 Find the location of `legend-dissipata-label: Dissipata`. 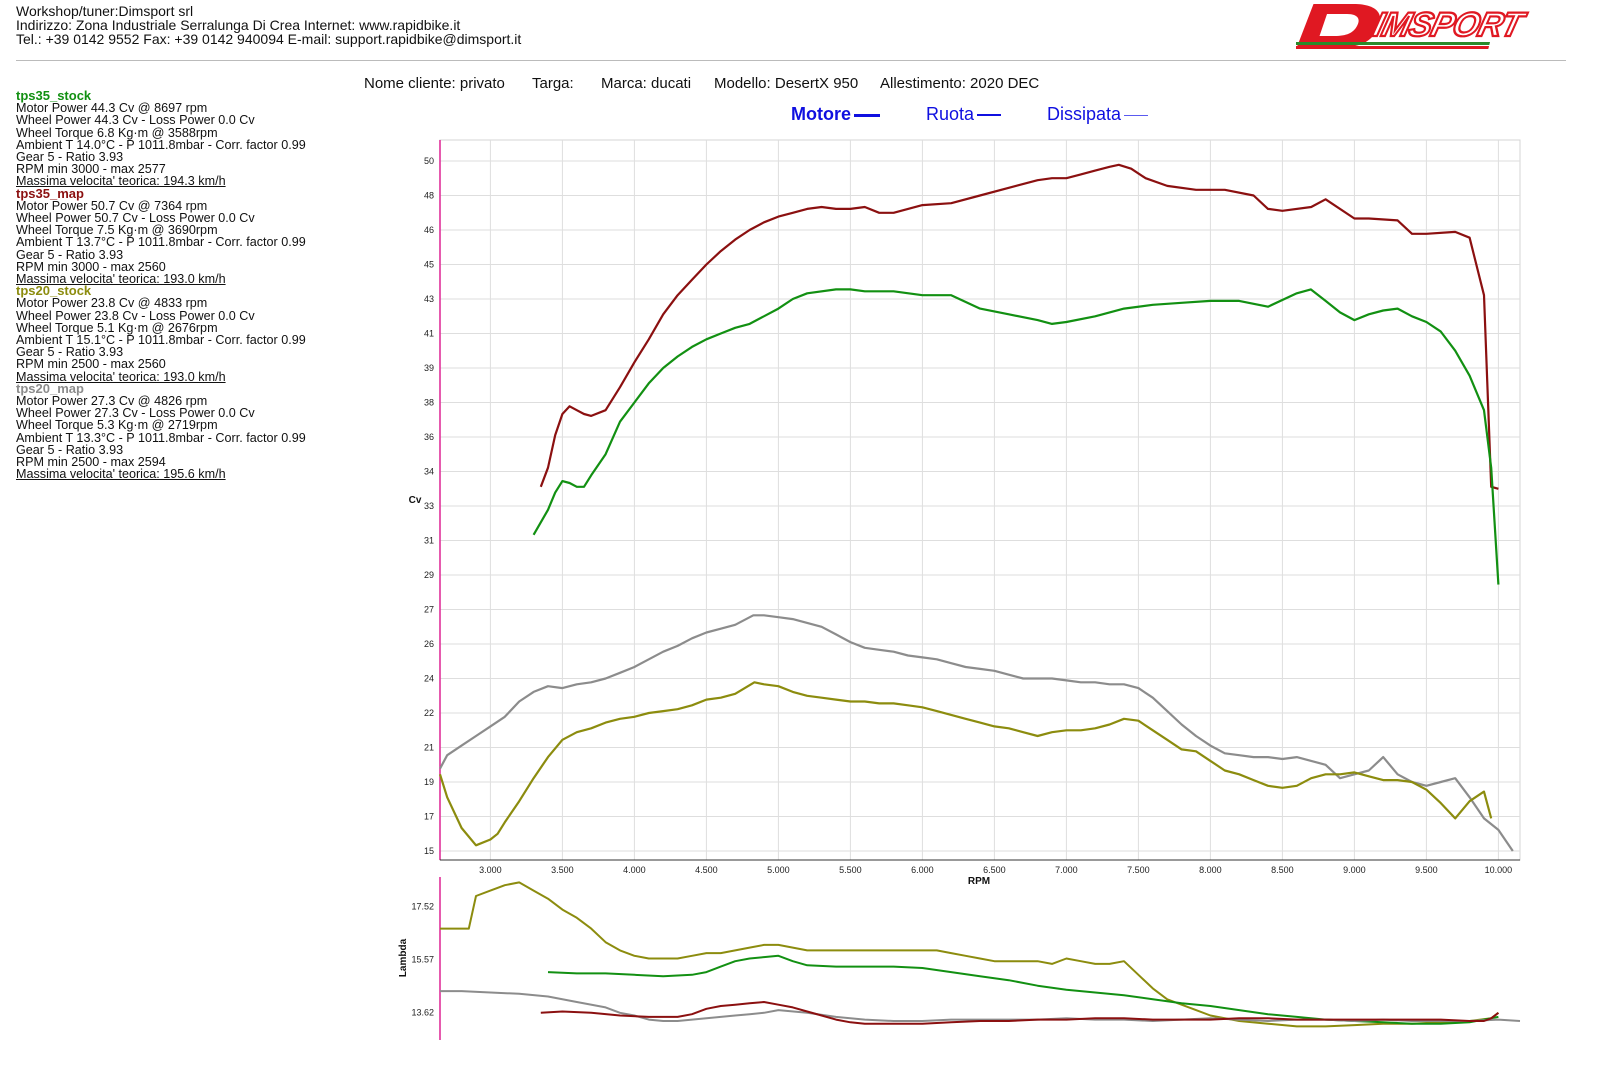

legend-dissipata-label: Dissipata is located at coordinates (1084, 114).